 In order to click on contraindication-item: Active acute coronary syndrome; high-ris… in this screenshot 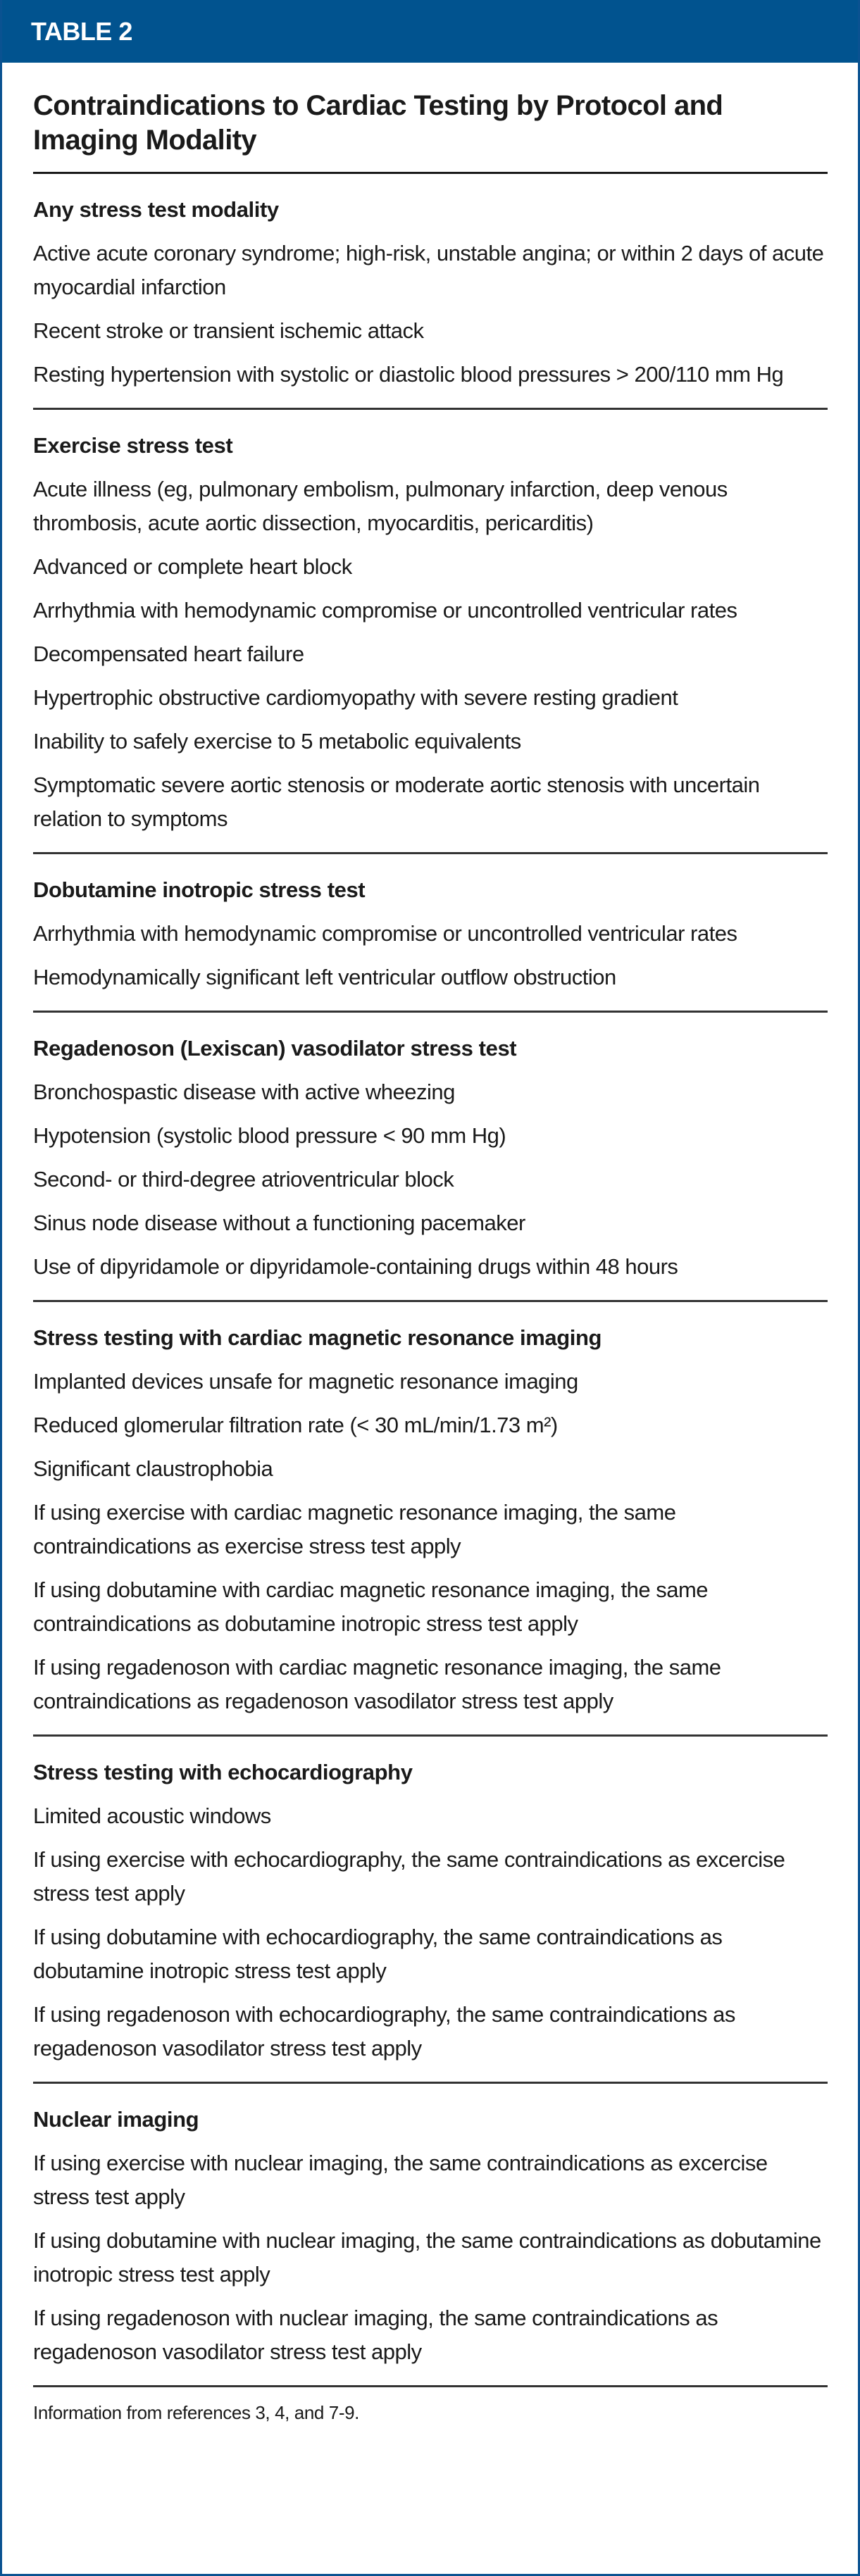, I will do `click(429, 270)`.